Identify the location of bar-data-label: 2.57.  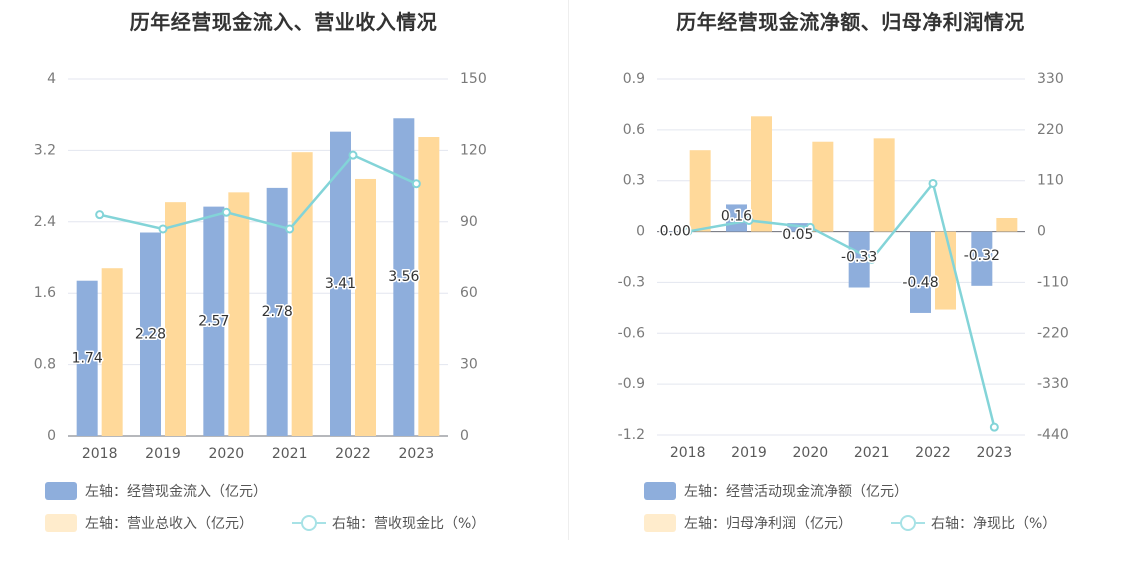
(213, 321).